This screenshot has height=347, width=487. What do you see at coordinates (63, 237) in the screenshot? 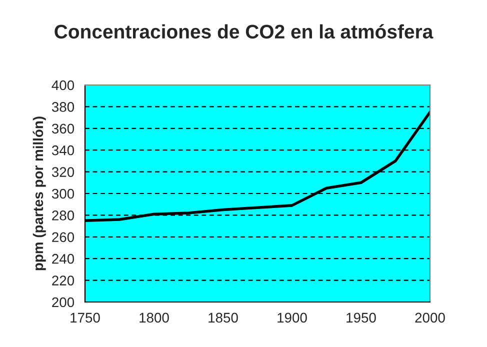
I see `y-tick-label: 260` at bounding box center [63, 237].